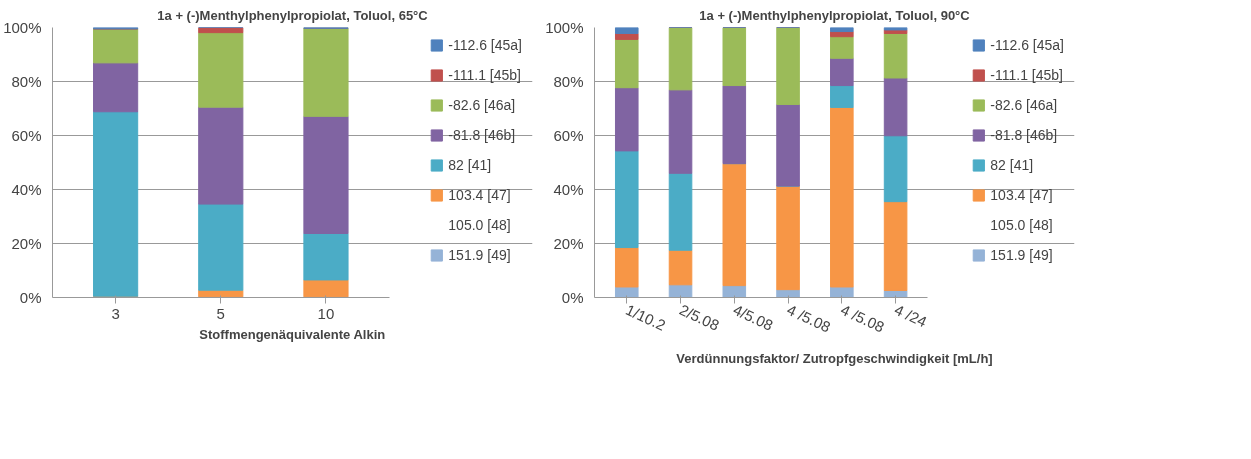 This screenshot has height=459, width=1251. I want to click on x-tick-label: 1/10.2, so click(646, 317).